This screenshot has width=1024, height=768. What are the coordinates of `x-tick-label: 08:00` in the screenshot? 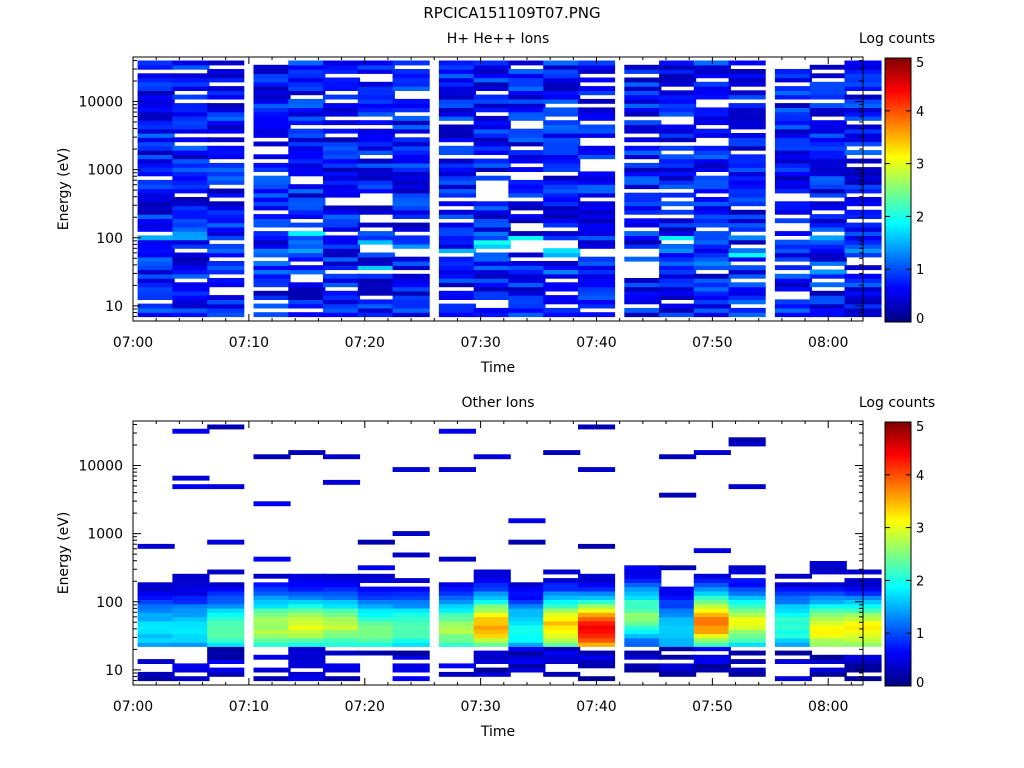 It's located at (828, 707).